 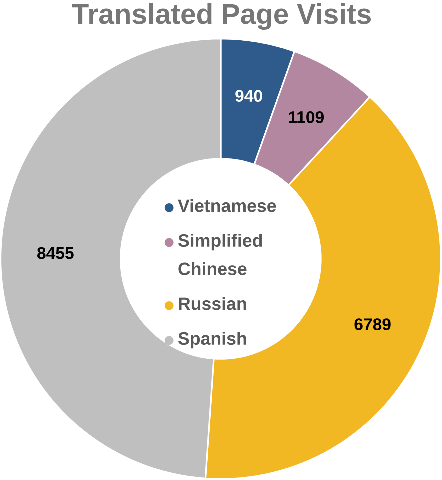 I want to click on data-label: 6789, so click(x=372, y=324).